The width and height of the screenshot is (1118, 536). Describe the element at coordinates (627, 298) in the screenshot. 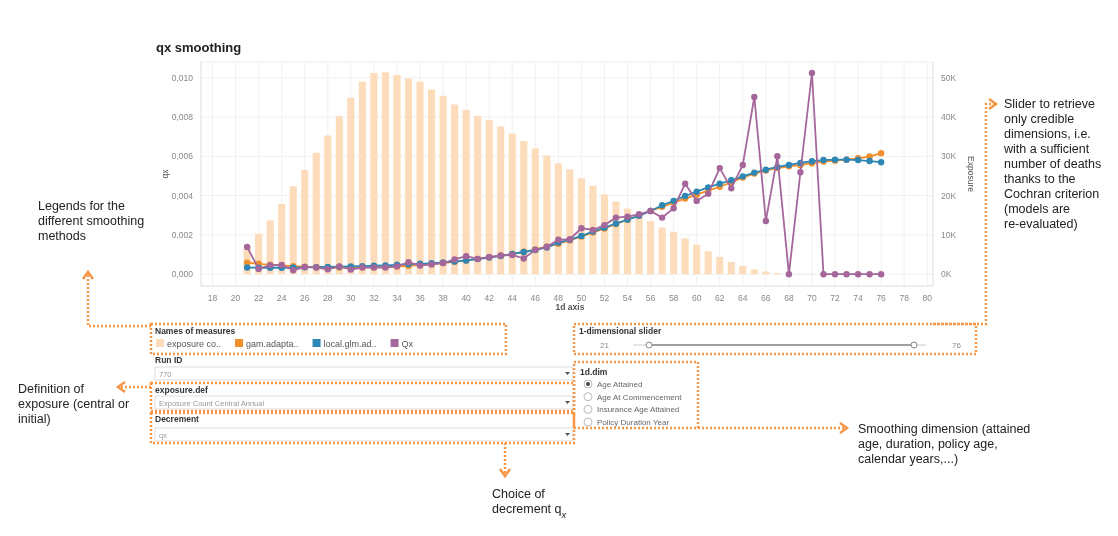

I see `x-tick-label: 54` at that location.